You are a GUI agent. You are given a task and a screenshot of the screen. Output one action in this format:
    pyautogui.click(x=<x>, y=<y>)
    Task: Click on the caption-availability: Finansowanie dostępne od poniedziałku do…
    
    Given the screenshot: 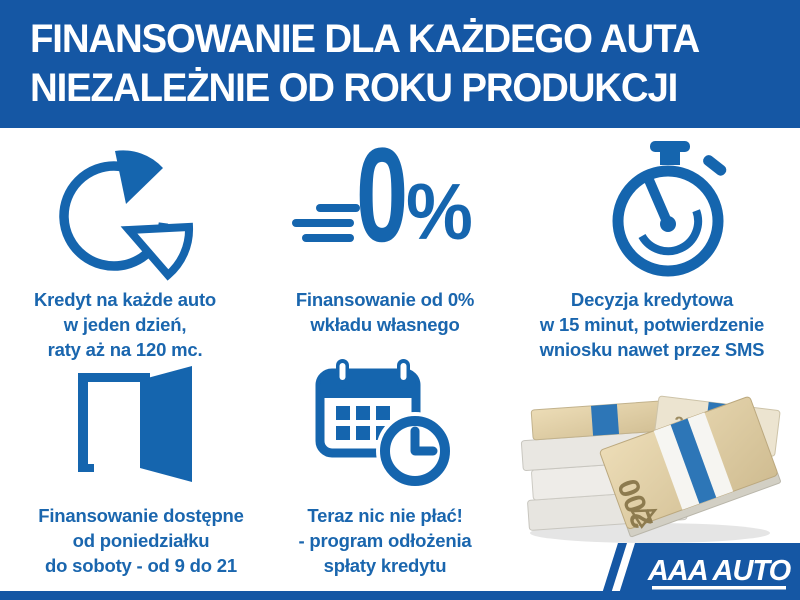 What is the action you would take?
    pyautogui.click(x=141, y=540)
    